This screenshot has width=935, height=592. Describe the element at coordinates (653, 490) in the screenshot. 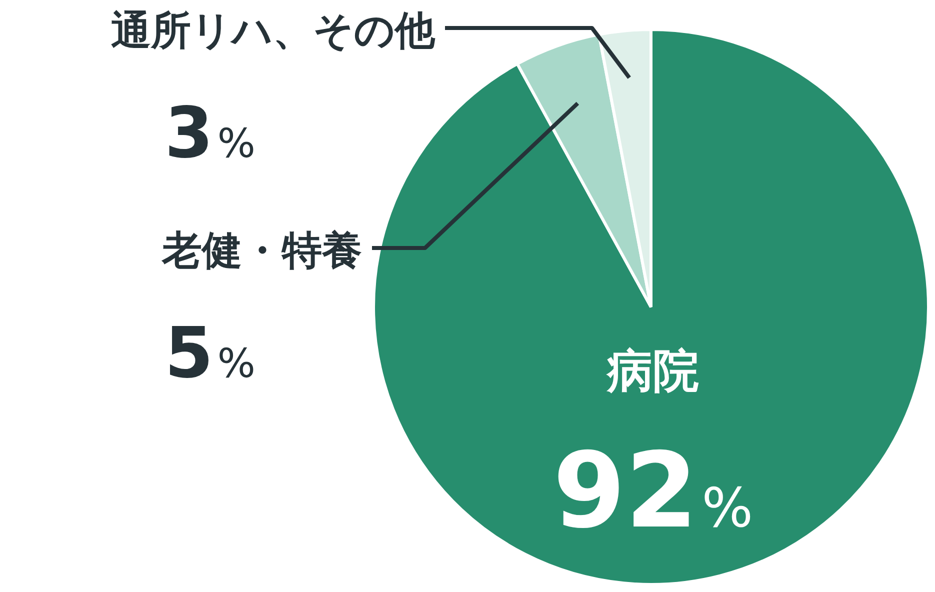

I see `data-label: 92%` at that location.